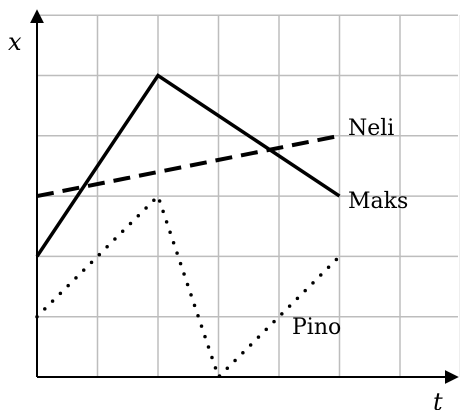 The width and height of the screenshot is (460, 410). What do you see at coordinates (350, 228) in the screenshot?
I see `series-labels: Neli Maks Pino` at bounding box center [350, 228].